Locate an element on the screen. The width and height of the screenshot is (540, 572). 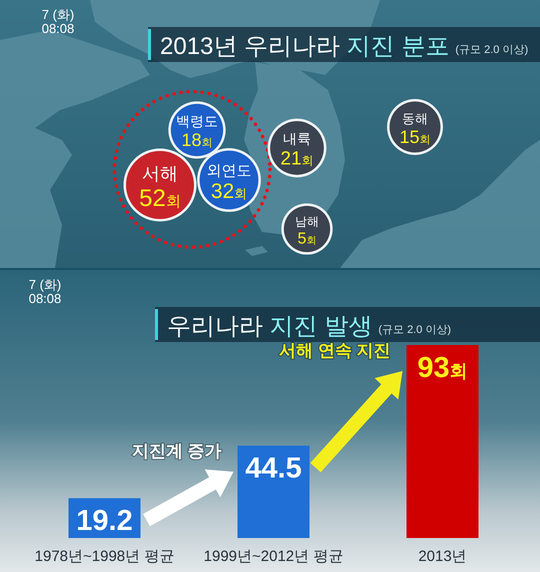
data-label: 19.2 is located at coordinates (104, 521).